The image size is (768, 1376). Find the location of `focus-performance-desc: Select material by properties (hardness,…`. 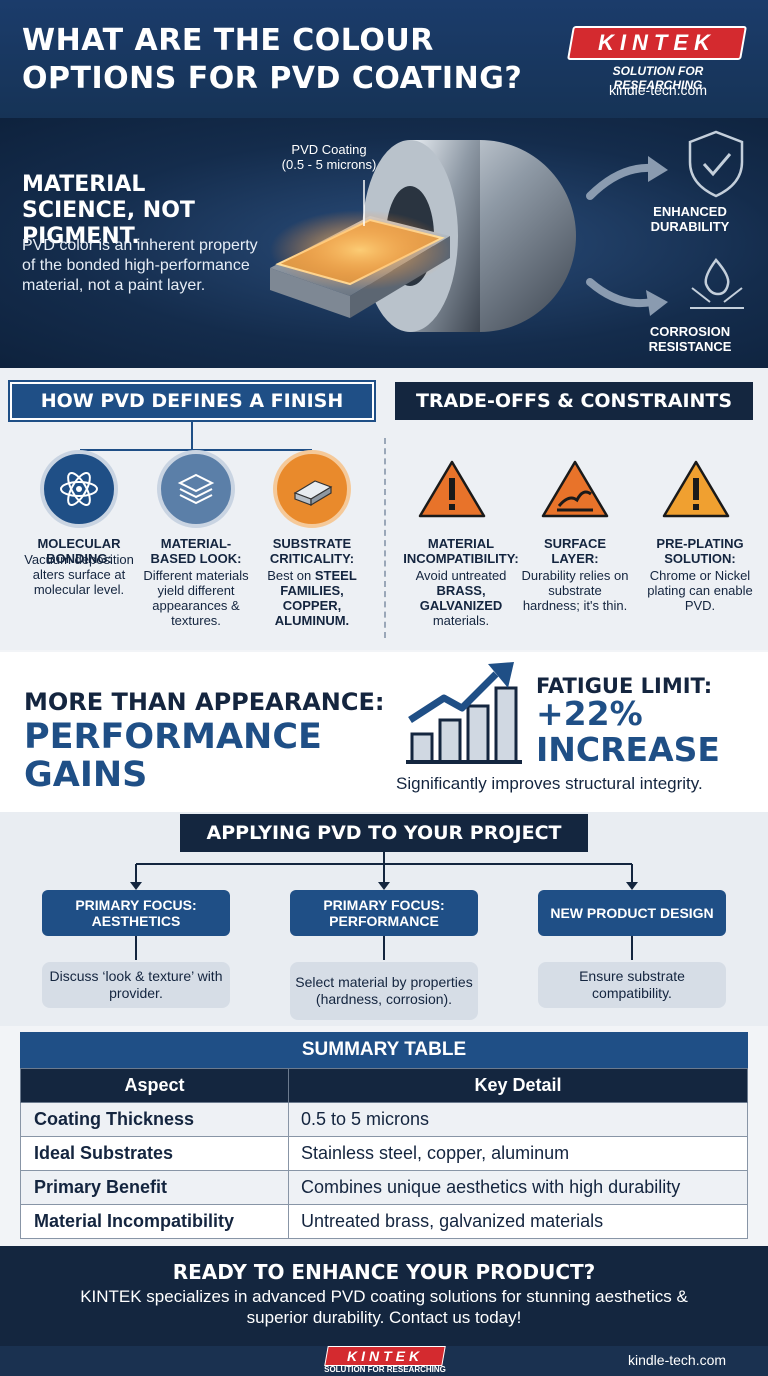

focus-performance-desc: Select material by properties (hardness,… is located at coordinates (384, 991).